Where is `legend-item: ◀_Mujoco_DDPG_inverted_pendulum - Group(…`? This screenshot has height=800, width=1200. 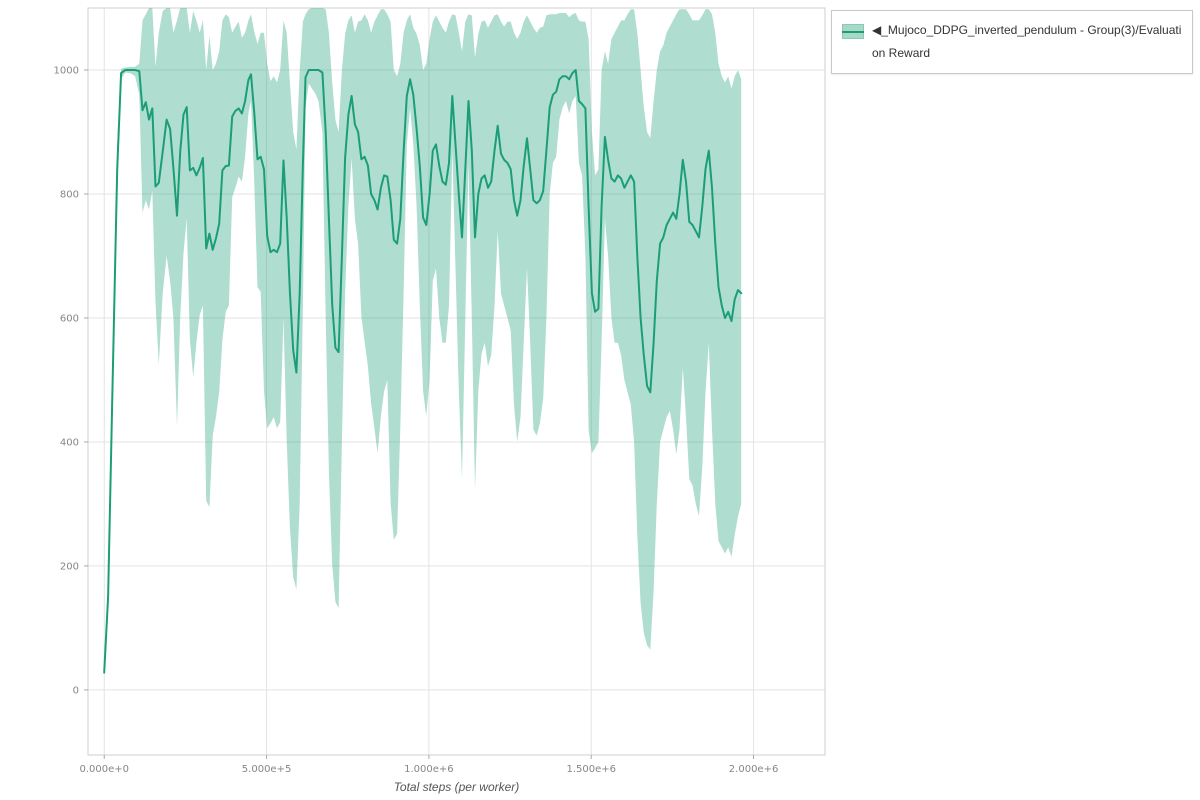
legend-item: ◀_Mujoco_DDPG_inverted_pendulum - Group(… is located at coordinates (1012, 42).